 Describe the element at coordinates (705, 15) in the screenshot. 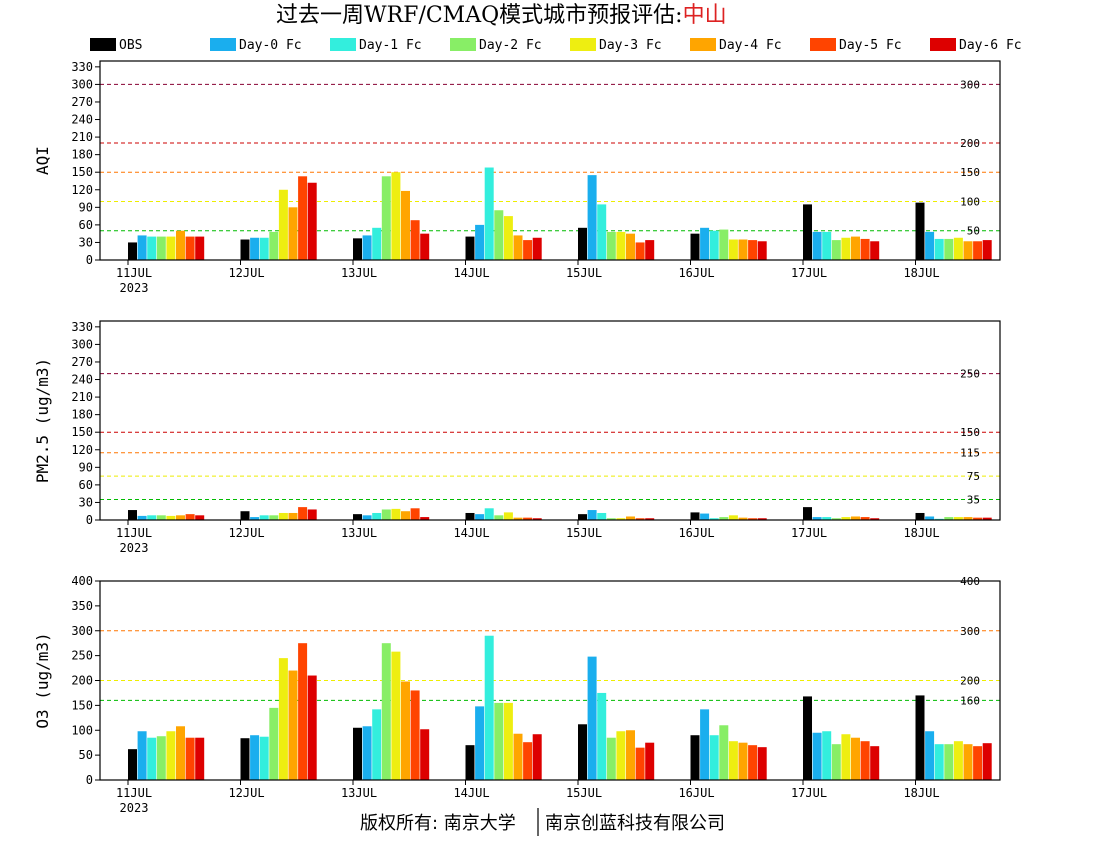

I see `city-name: 中山` at that location.